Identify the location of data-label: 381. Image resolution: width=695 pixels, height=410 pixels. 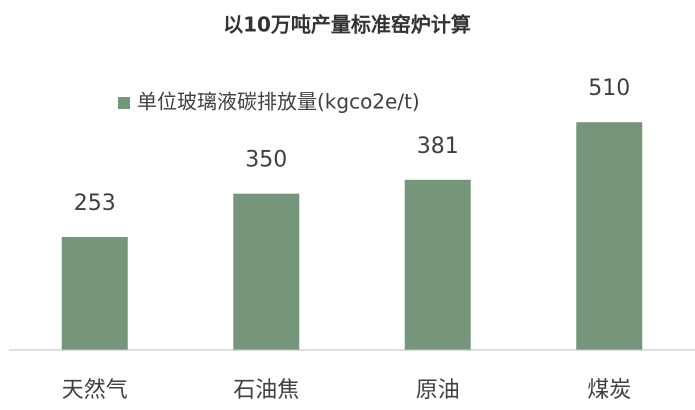
(438, 146).